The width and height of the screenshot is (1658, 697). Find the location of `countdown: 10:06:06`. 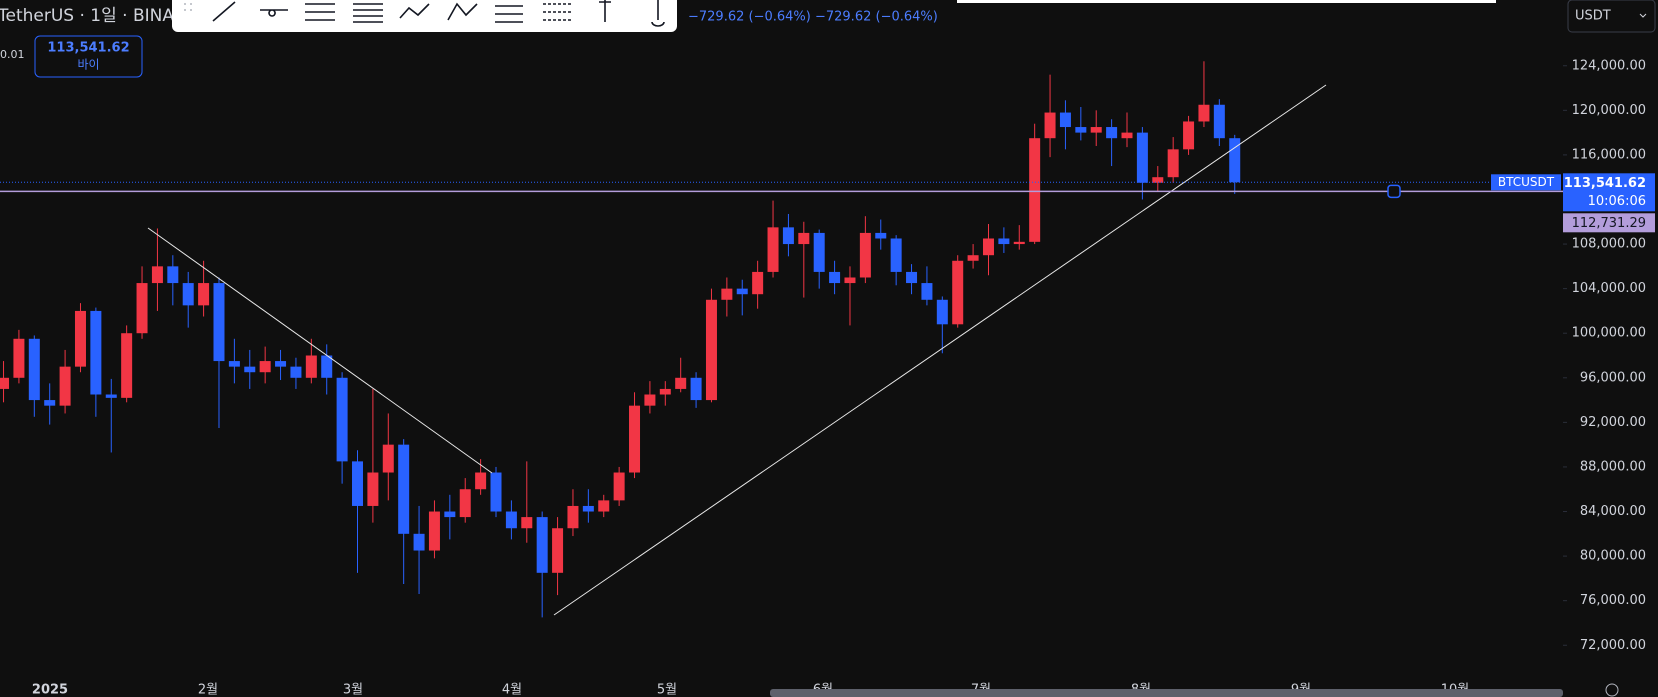

countdown: 10:06:06 is located at coordinates (1617, 201).